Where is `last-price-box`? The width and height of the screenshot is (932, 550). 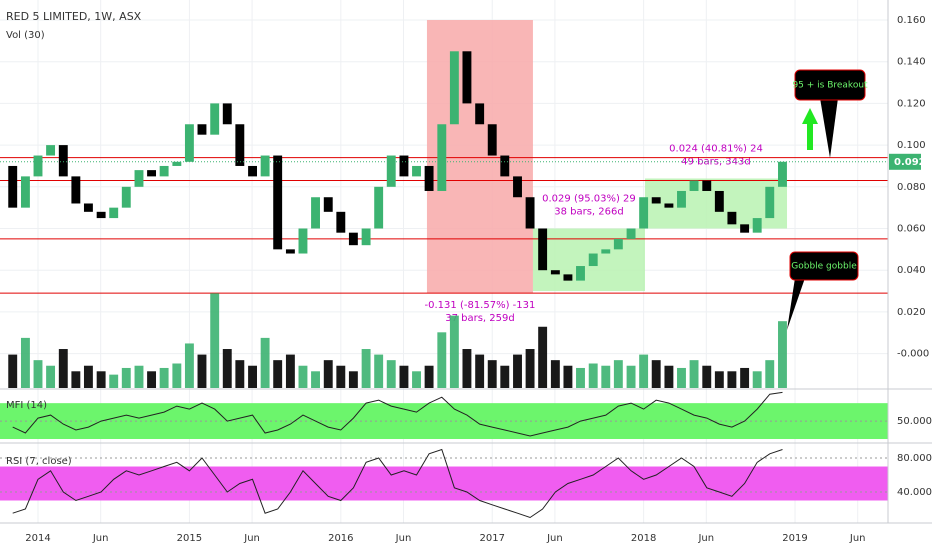 last-price-box is located at coordinates (905, 161).